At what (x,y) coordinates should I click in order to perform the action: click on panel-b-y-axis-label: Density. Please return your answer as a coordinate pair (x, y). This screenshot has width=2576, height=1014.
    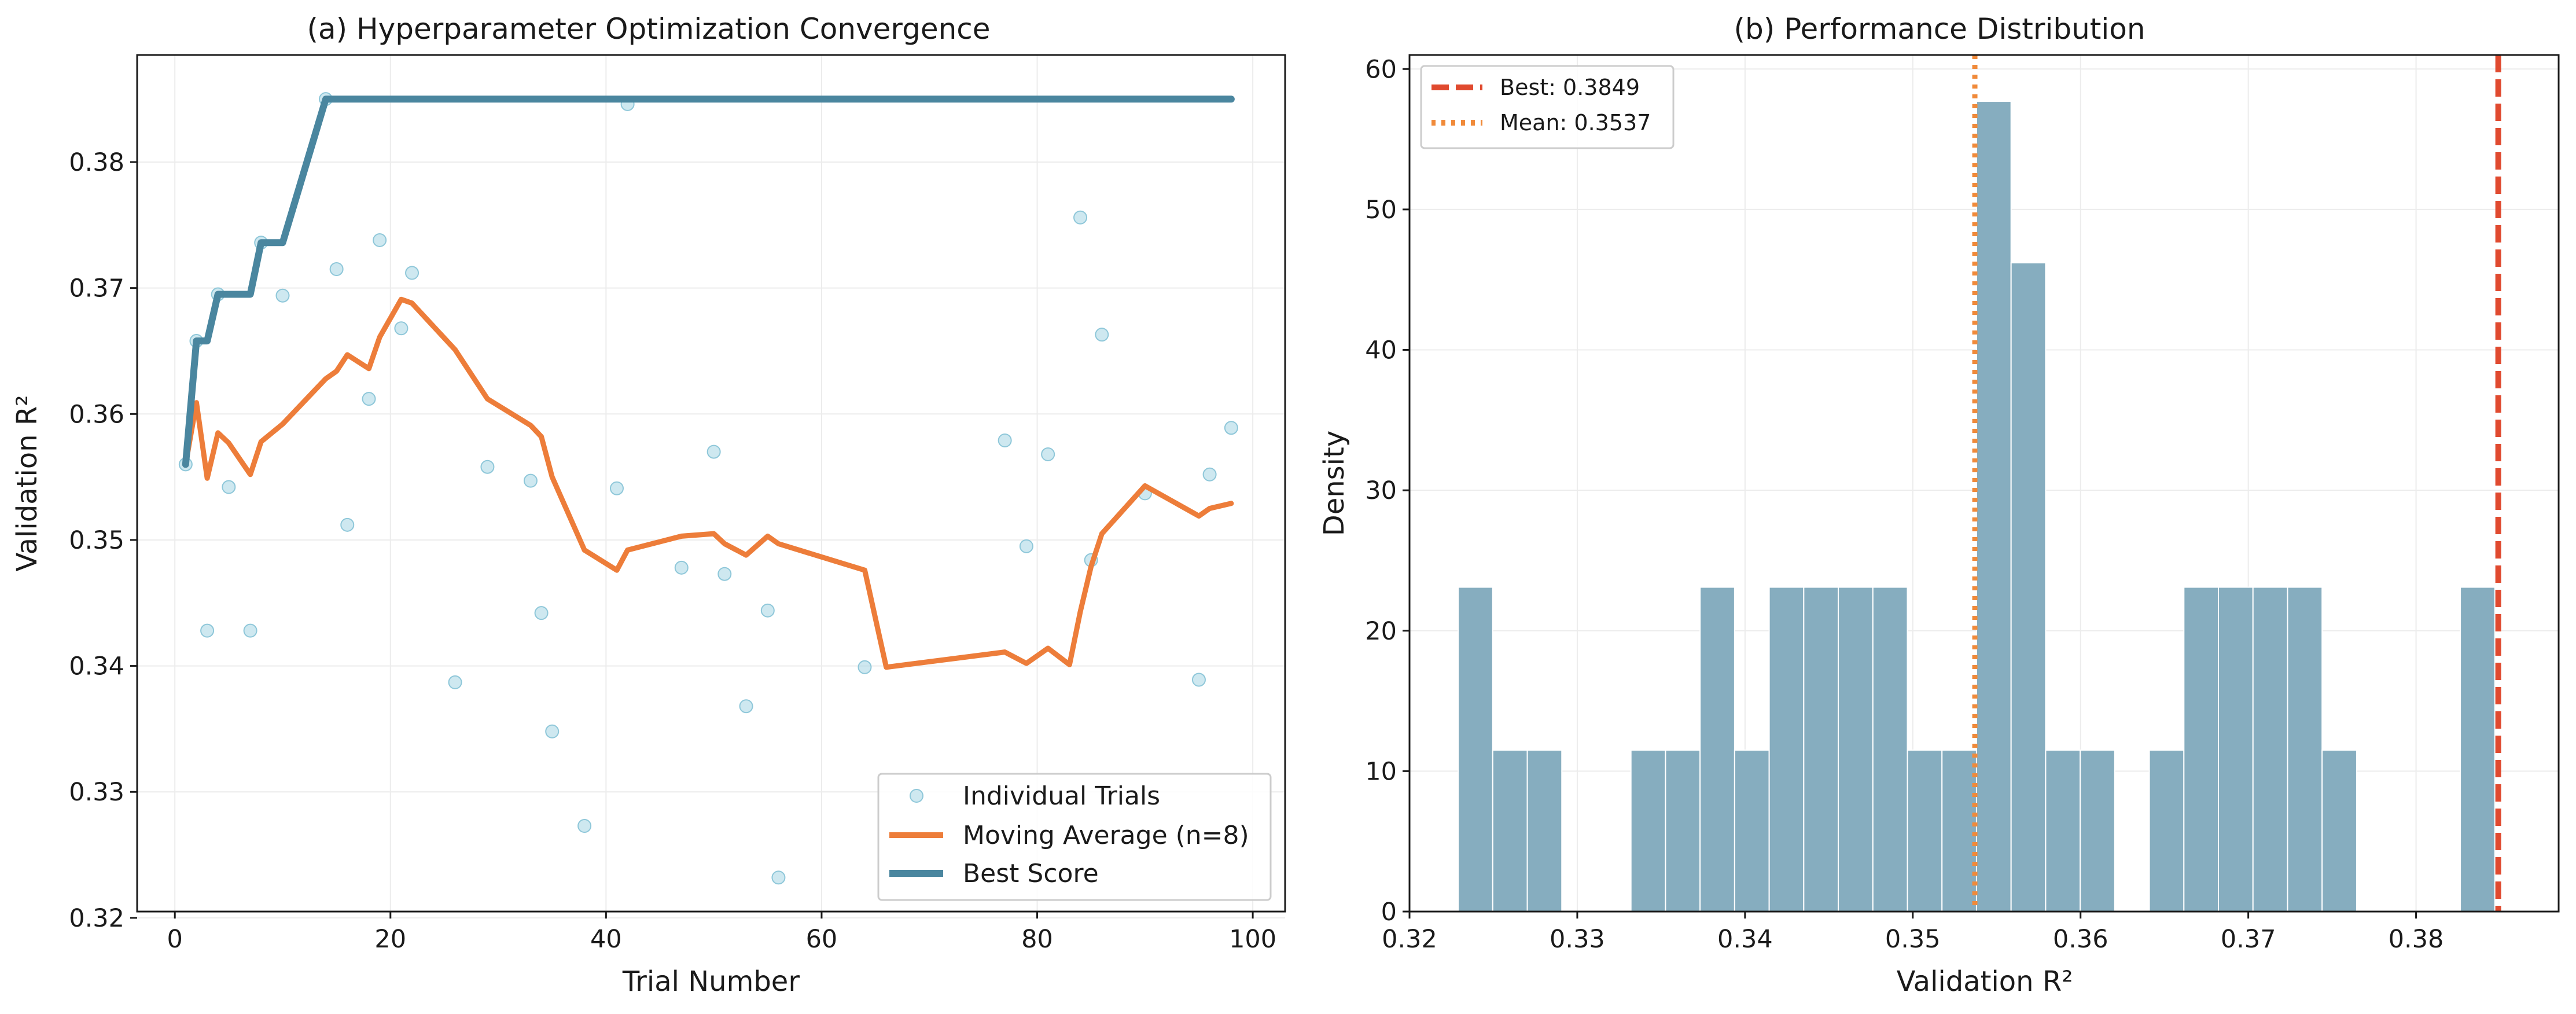
    Looking at the image, I should click on (1334, 483).